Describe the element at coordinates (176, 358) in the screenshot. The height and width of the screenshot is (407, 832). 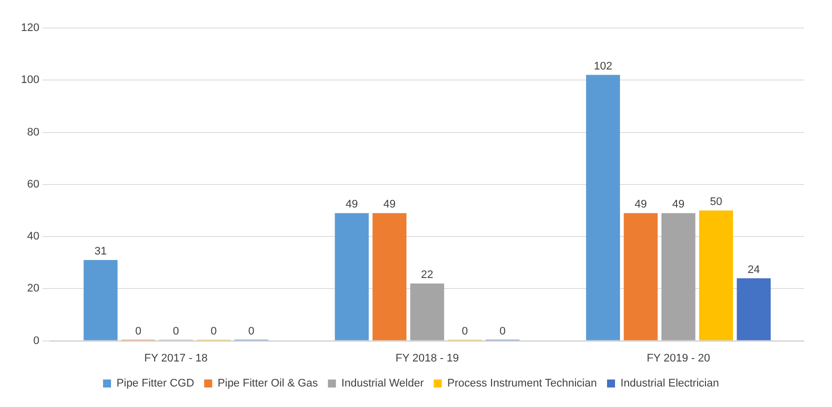
I see `x-tick-label: FY 2017 - 18` at that location.